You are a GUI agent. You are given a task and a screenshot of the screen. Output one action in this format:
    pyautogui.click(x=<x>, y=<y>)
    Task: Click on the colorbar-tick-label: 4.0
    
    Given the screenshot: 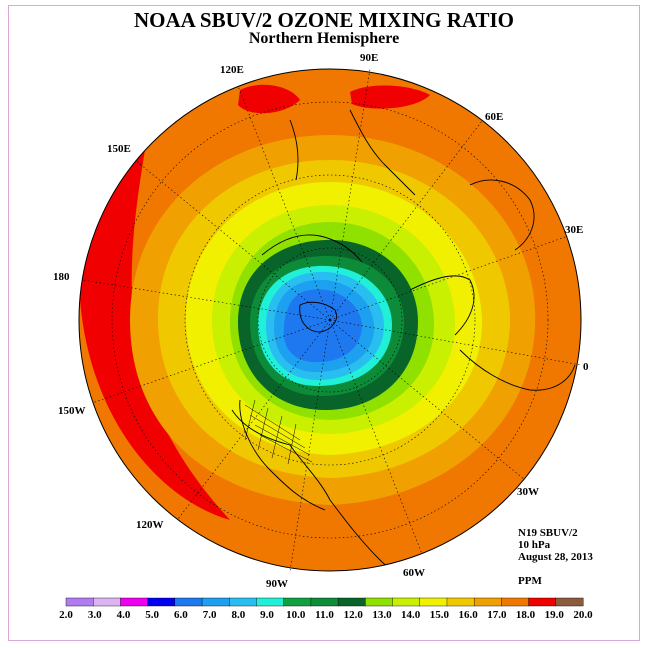 What is the action you would take?
    pyautogui.click(x=124, y=615)
    